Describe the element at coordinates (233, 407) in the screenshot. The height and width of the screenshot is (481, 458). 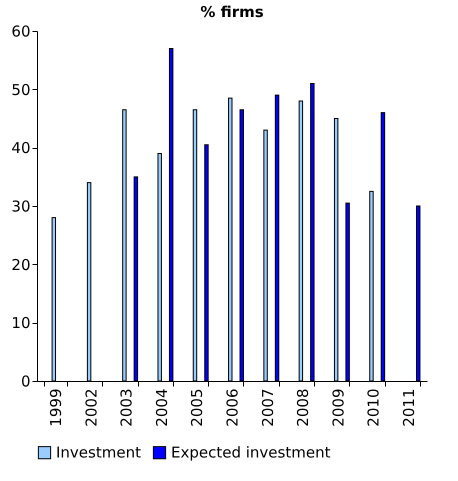
I see `x-tick-label: 2006` at that location.